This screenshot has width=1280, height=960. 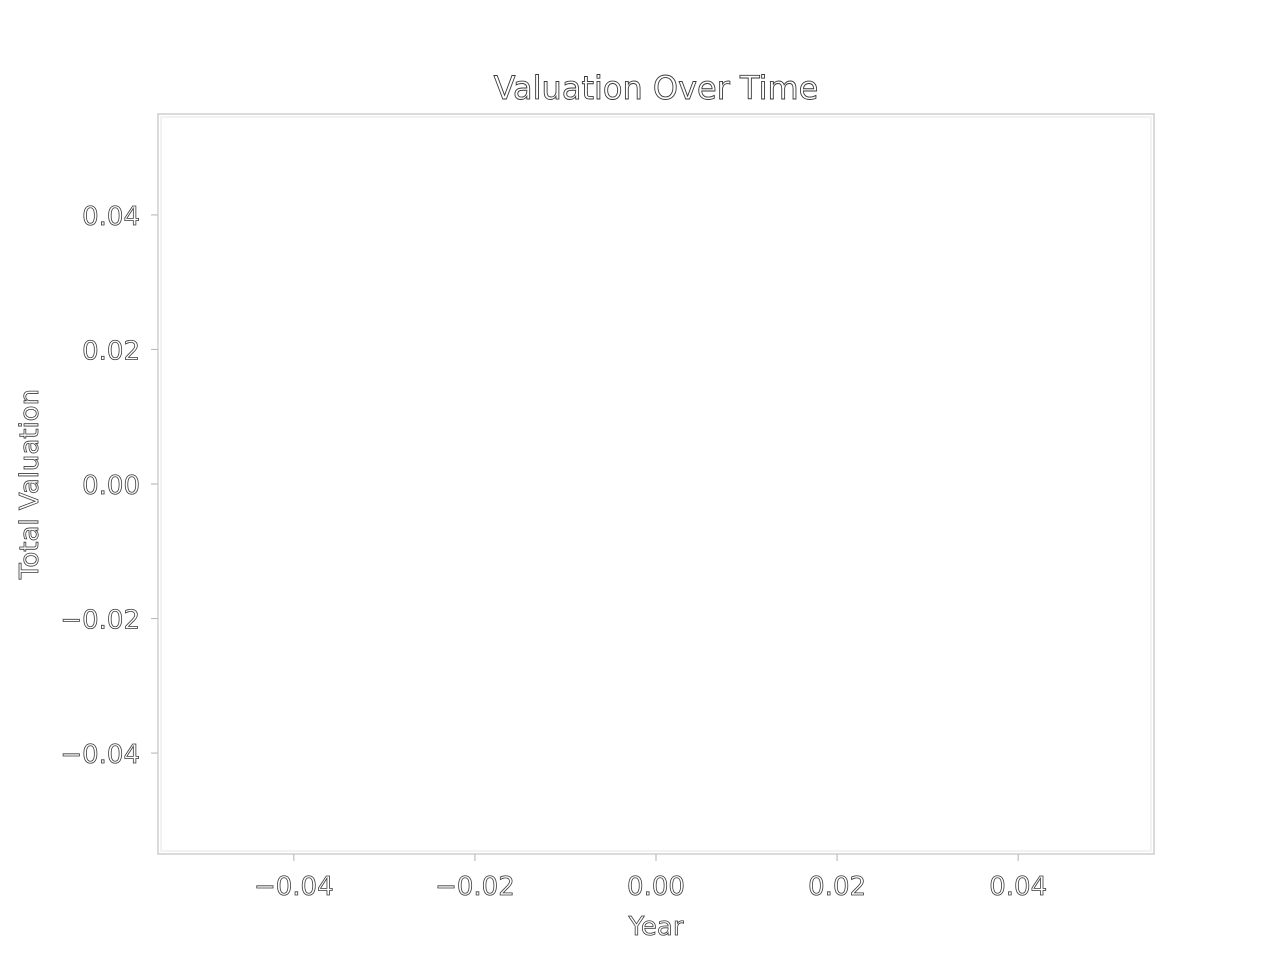 I want to click on y-tick-label: −0.04, so click(x=100, y=755).